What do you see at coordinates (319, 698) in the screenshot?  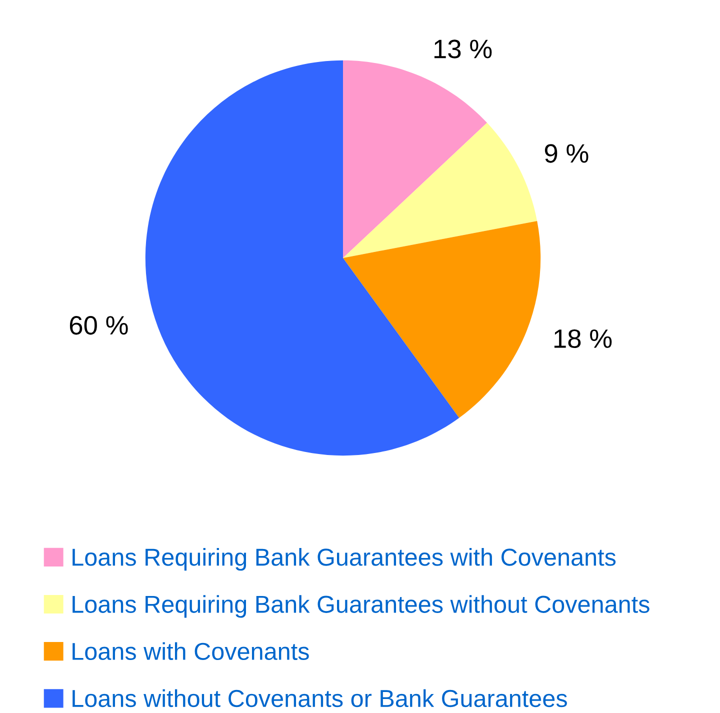 I see `legend-label: Loans without Covenants or Bank Guarantees` at bounding box center [319, 698].